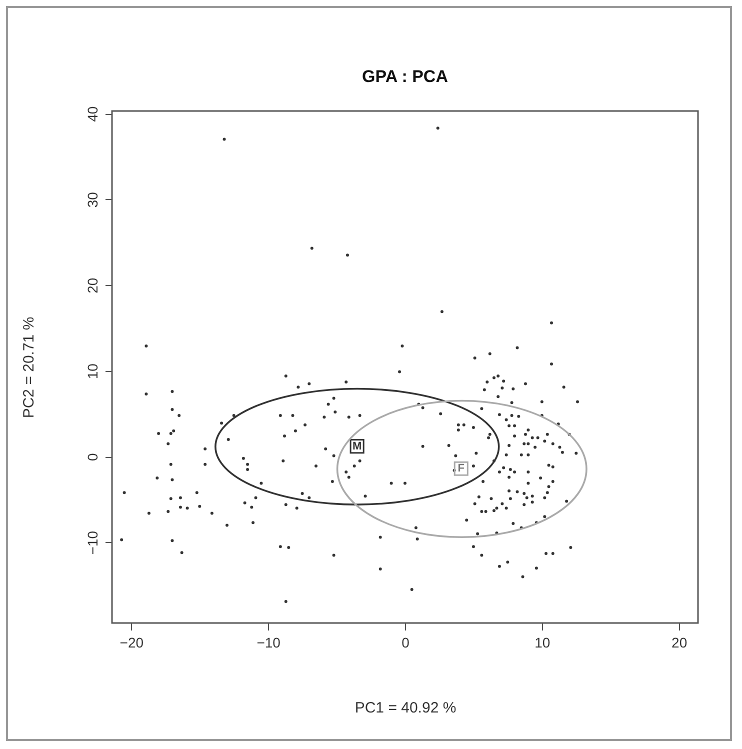  Describe the element at coordinates (406, 642) in the screenshot. I see `x-tick-label: 0` at that location.